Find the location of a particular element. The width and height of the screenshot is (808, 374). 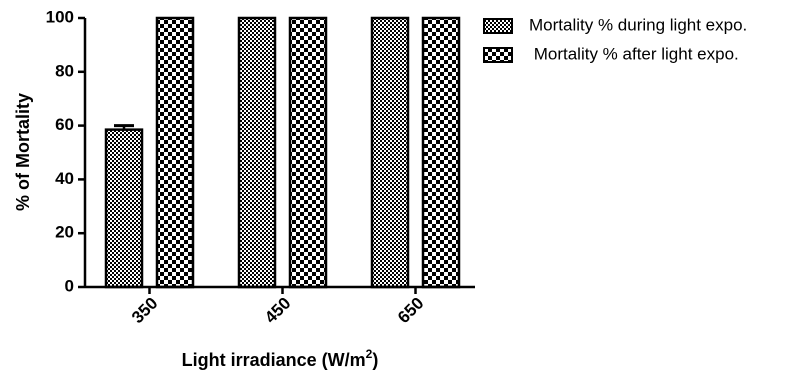

x-ticks-group: 350 450 650 is located at coordinates (277, 307).